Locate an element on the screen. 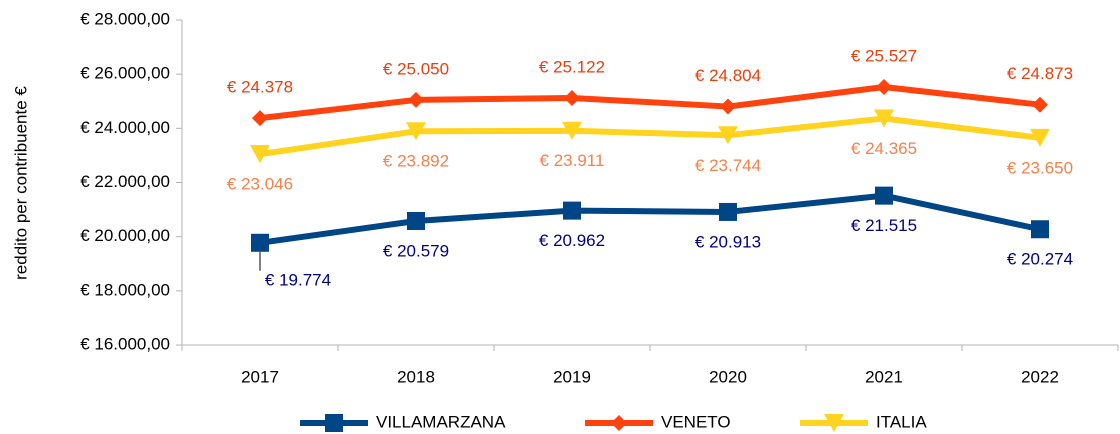 This screenshot has width=1120, height=434. data-label: € 23.911 is located at coordinates (572, 160).